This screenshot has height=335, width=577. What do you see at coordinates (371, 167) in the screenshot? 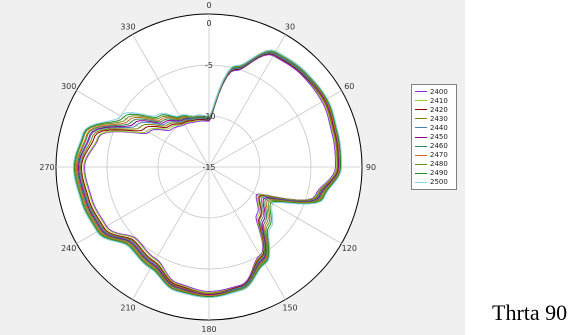
I see `angle-tick-label: 90` at bounding box center [371, 167].